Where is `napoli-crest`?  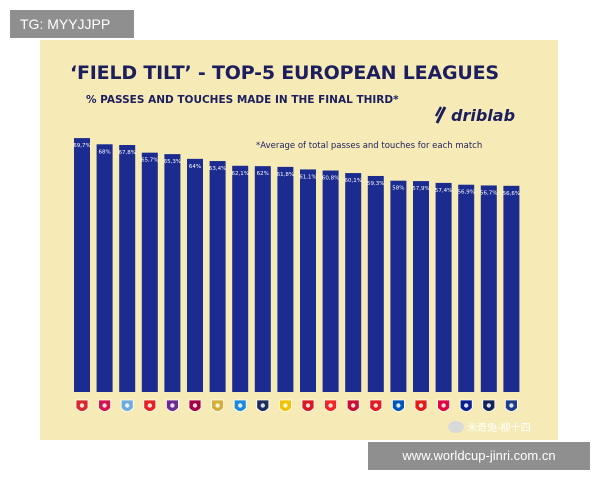 napoli-crest is located at coordinates (240, 405).